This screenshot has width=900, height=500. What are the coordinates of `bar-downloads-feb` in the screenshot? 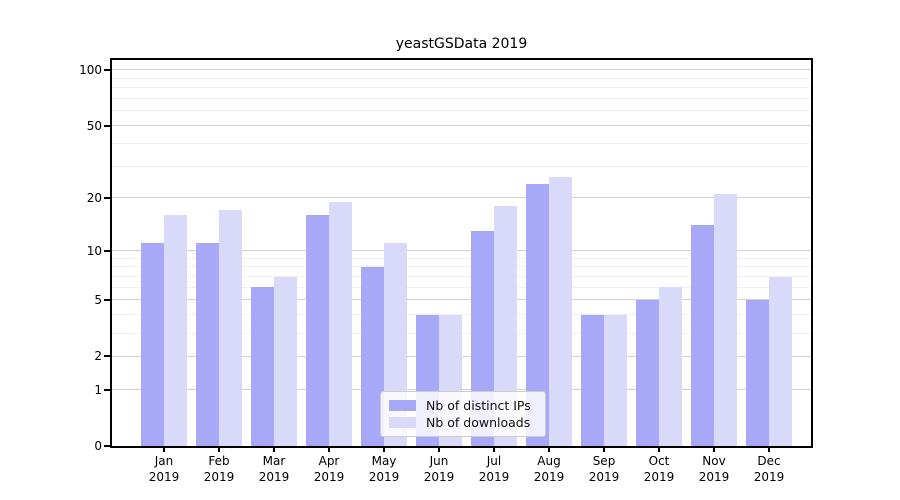 It's located at (230, 328).